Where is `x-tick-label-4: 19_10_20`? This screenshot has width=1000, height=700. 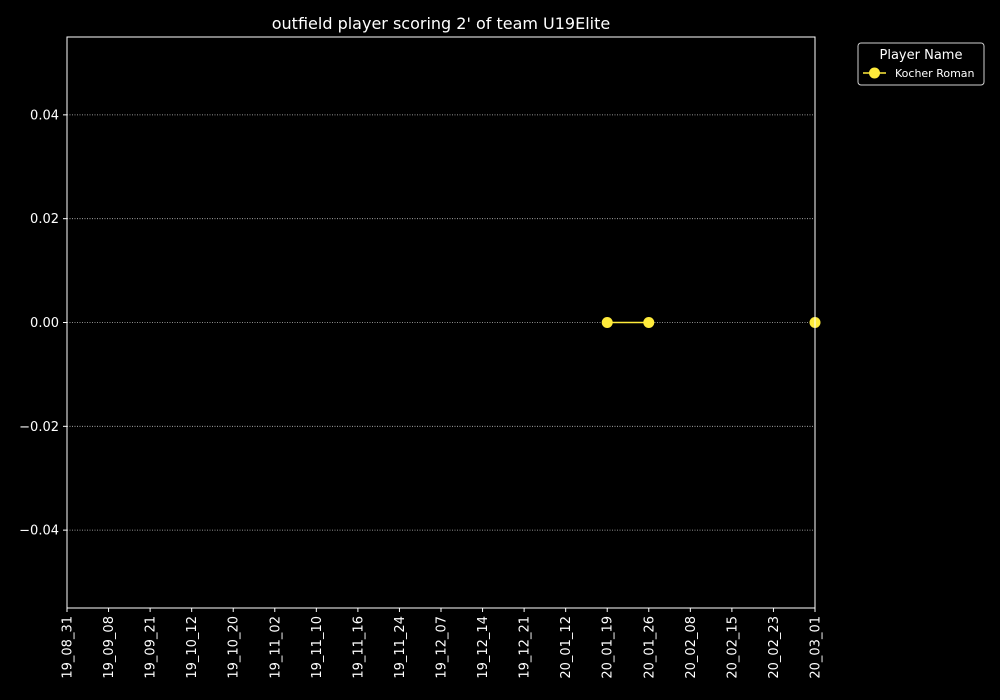
x-tick-label-4: 19_10_20 is located at coordinates (234, 647).